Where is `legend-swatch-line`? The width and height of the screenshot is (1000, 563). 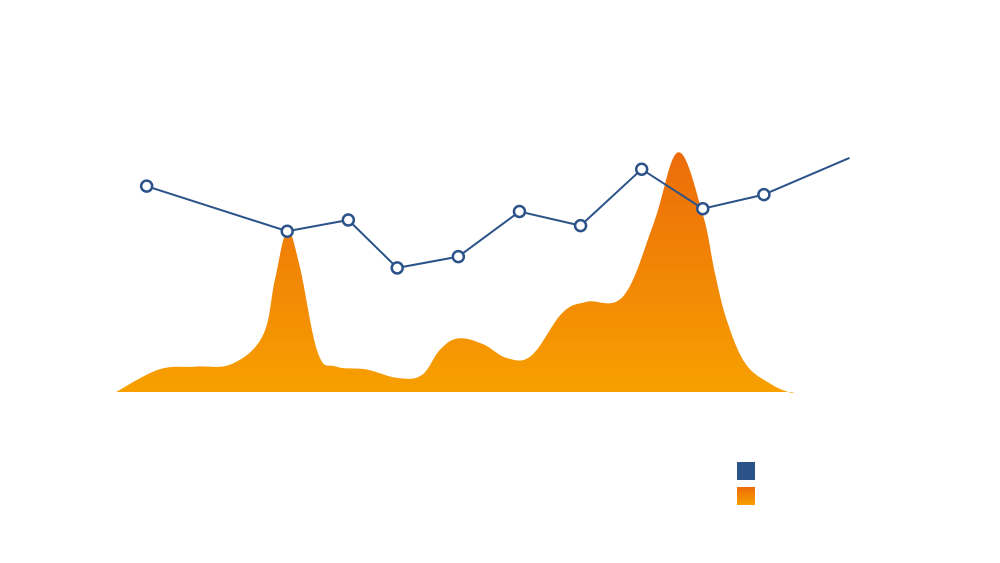 legend-swatch-line is located at coordinates (746, 471).